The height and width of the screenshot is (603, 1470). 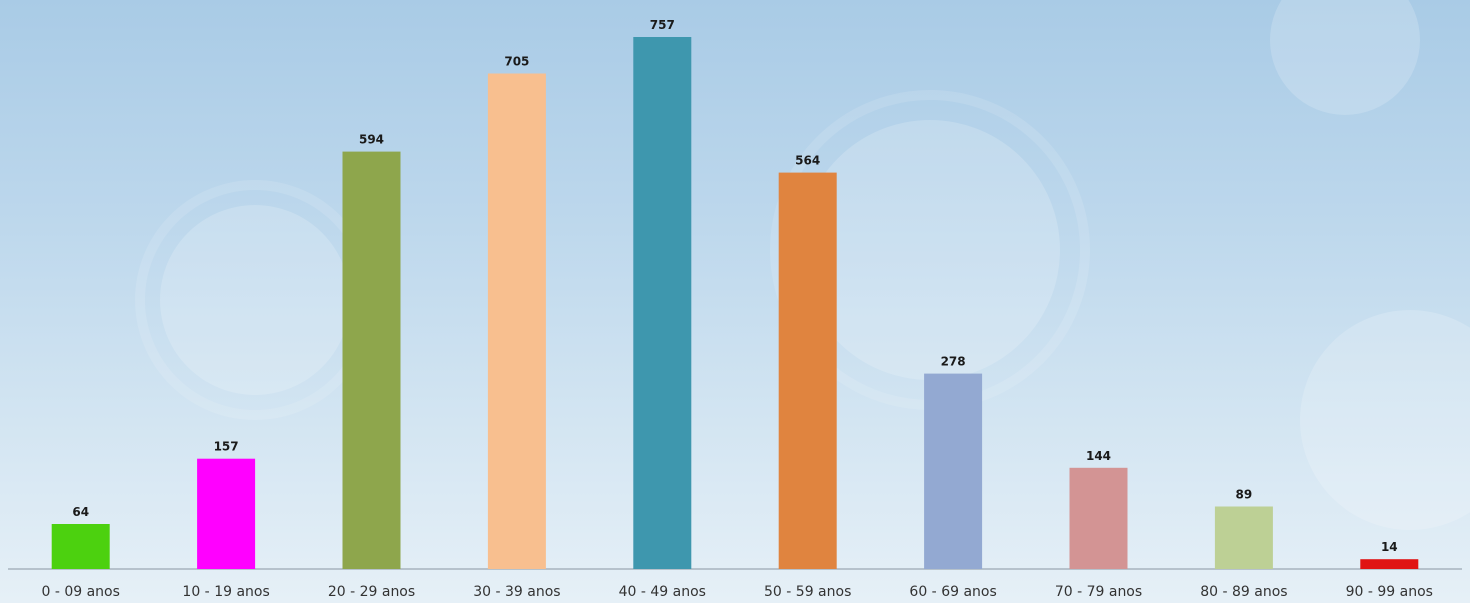 I want to click on x-tick-label-2: 20 - 29 anos, so click(x=371, y=592).